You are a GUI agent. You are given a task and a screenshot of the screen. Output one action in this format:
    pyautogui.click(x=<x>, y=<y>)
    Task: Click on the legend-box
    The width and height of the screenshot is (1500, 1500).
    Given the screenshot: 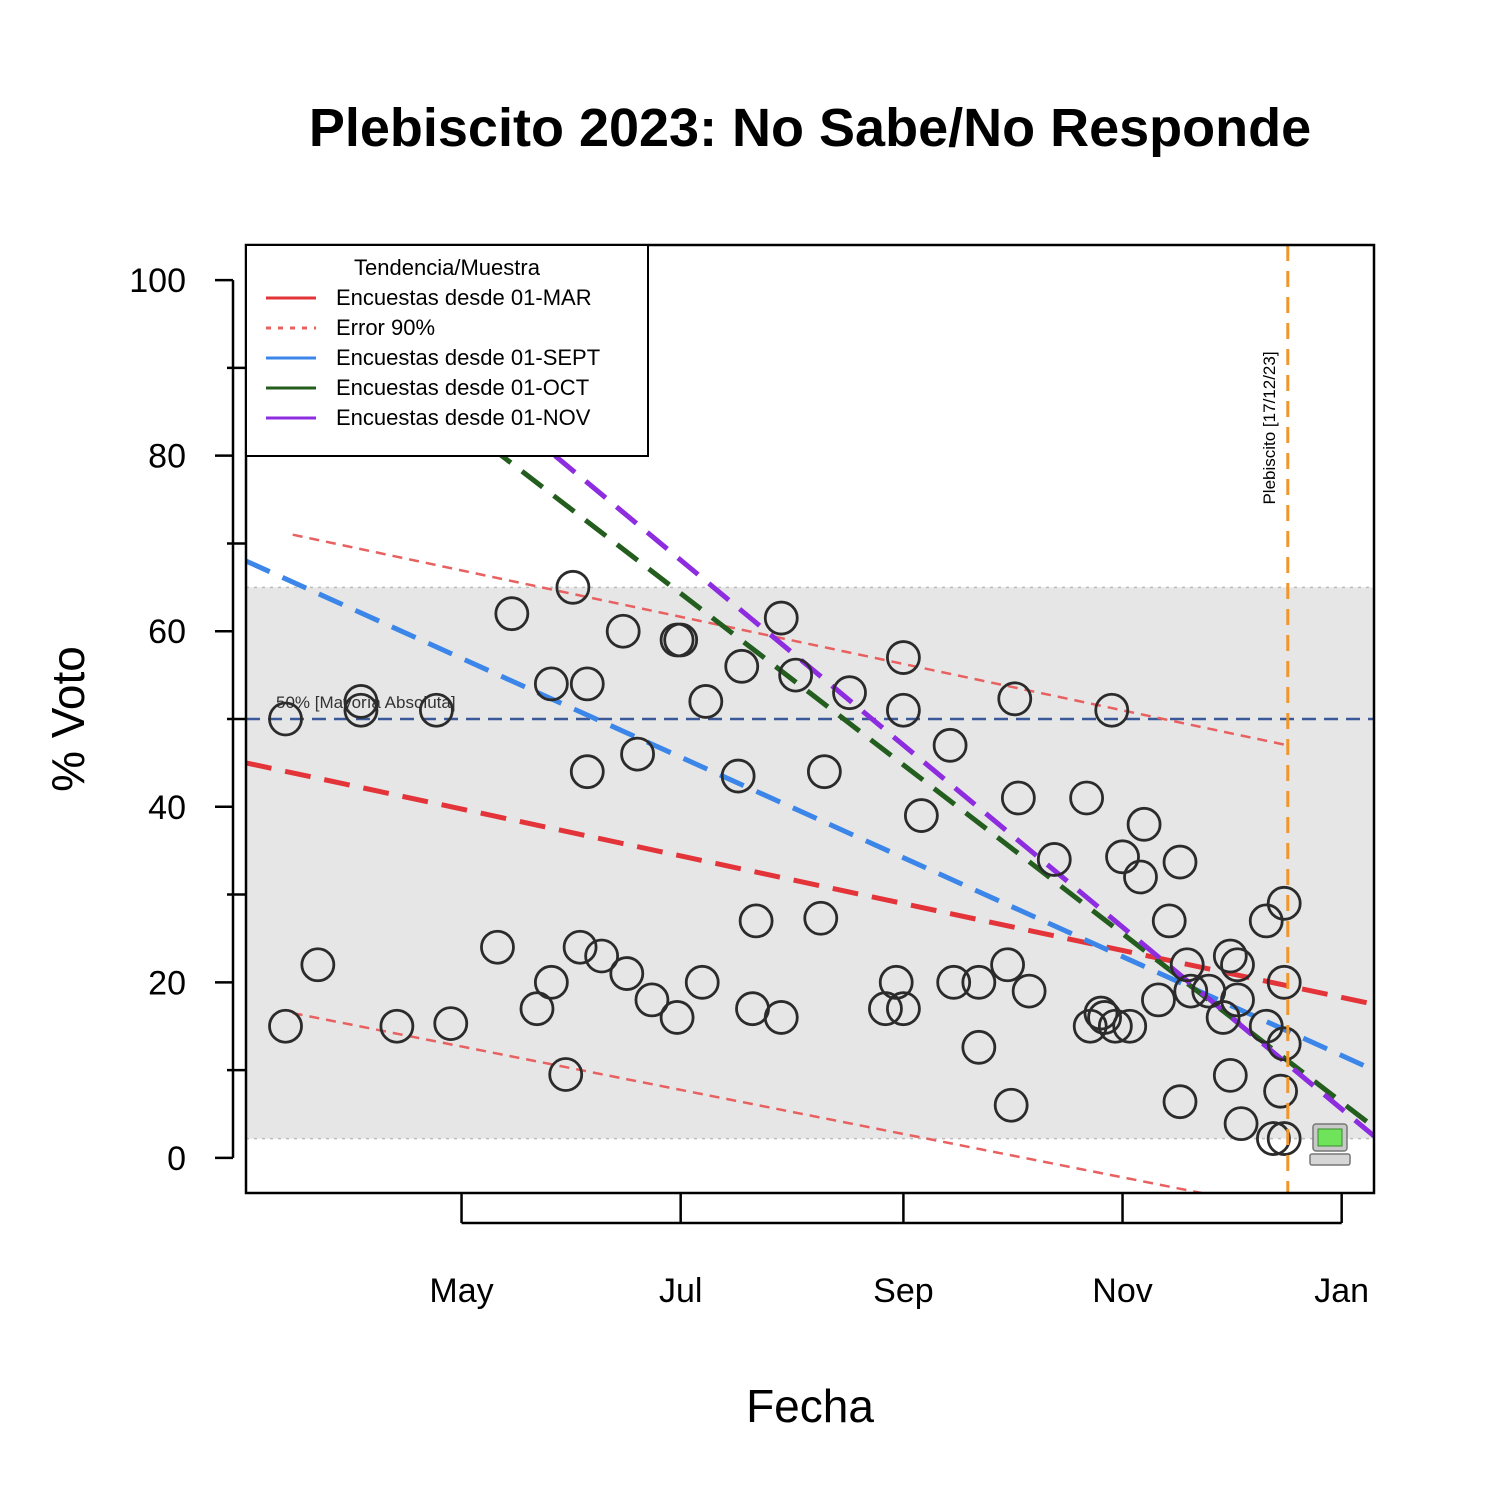 What is the action you would take?
    pyautogui.click(x=447, y=350)
    